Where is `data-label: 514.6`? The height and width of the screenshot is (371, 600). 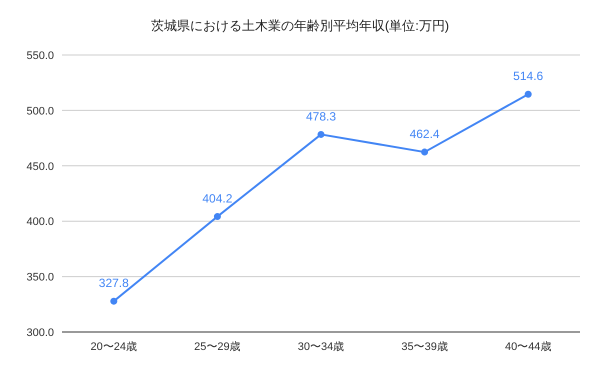
data-label: 514.6 is located at coordinates (528, 76).